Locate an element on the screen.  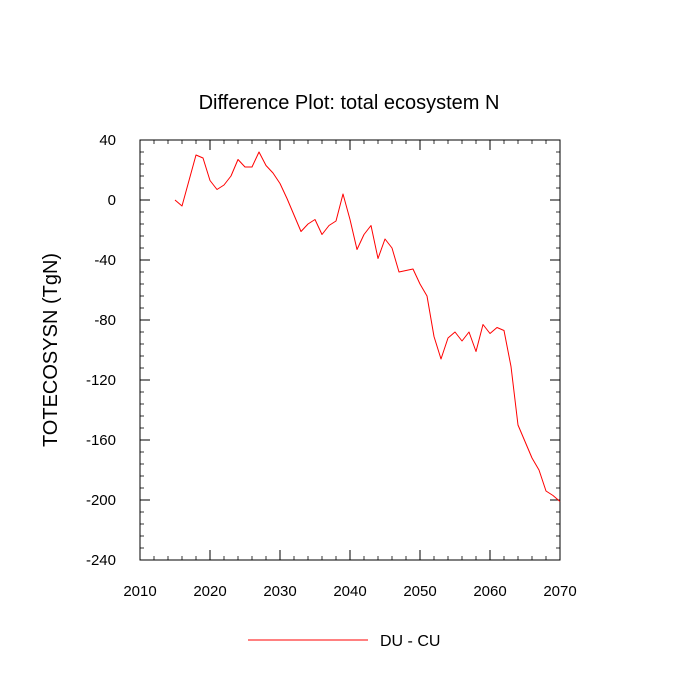
x-tick-label: 2020 is located at coordinates (209, 591).